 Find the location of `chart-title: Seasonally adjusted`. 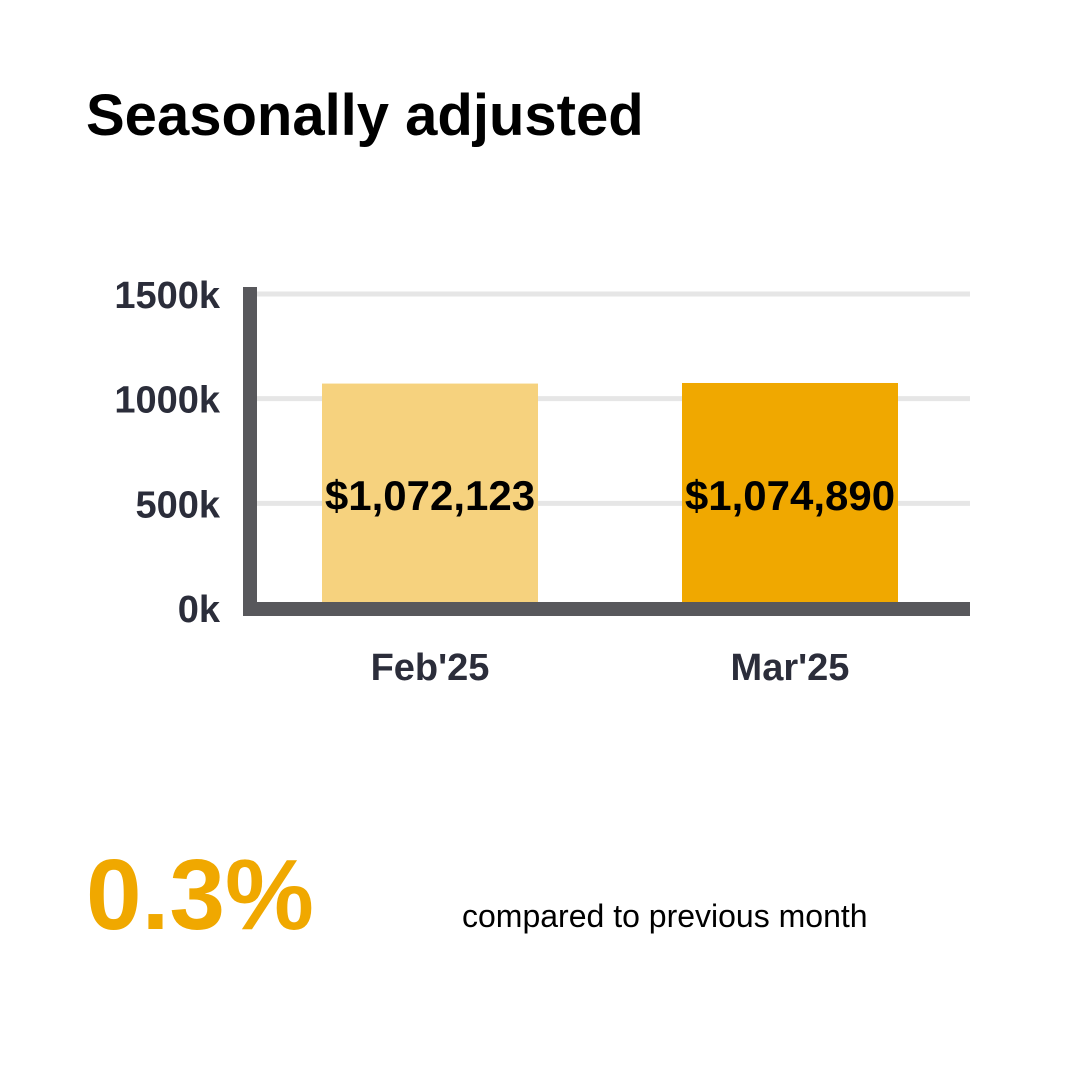

chart-title: Seasonally adjusted is located at coordinates (365, 115).